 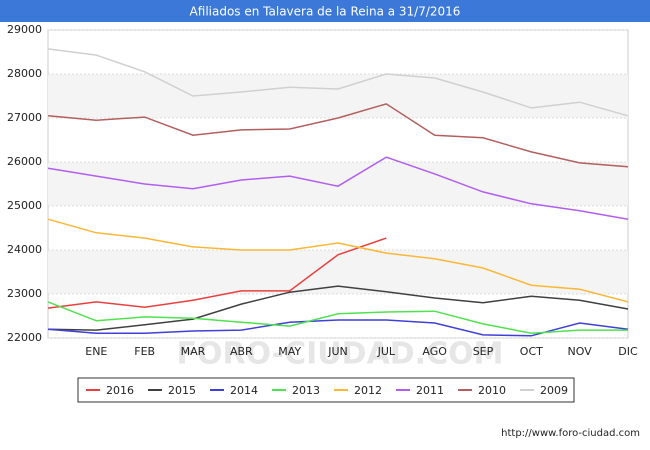 What do you see at coordinates (483, 351) in the screenshot?
I see `x-tick-label: SEP` at bounding box center [483, 351].